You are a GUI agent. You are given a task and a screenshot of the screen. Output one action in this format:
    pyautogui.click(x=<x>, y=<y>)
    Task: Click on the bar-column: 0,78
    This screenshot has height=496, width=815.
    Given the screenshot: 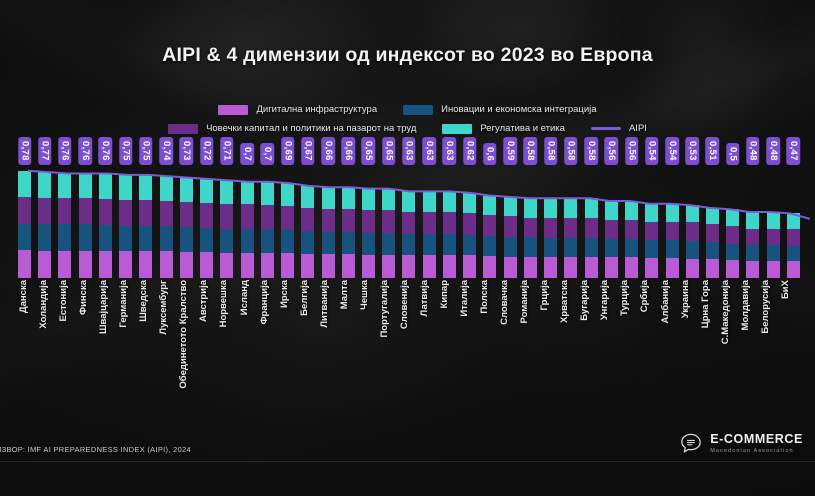 What is the action you would take?
    pyautogui.click(x=24, y=207)
    